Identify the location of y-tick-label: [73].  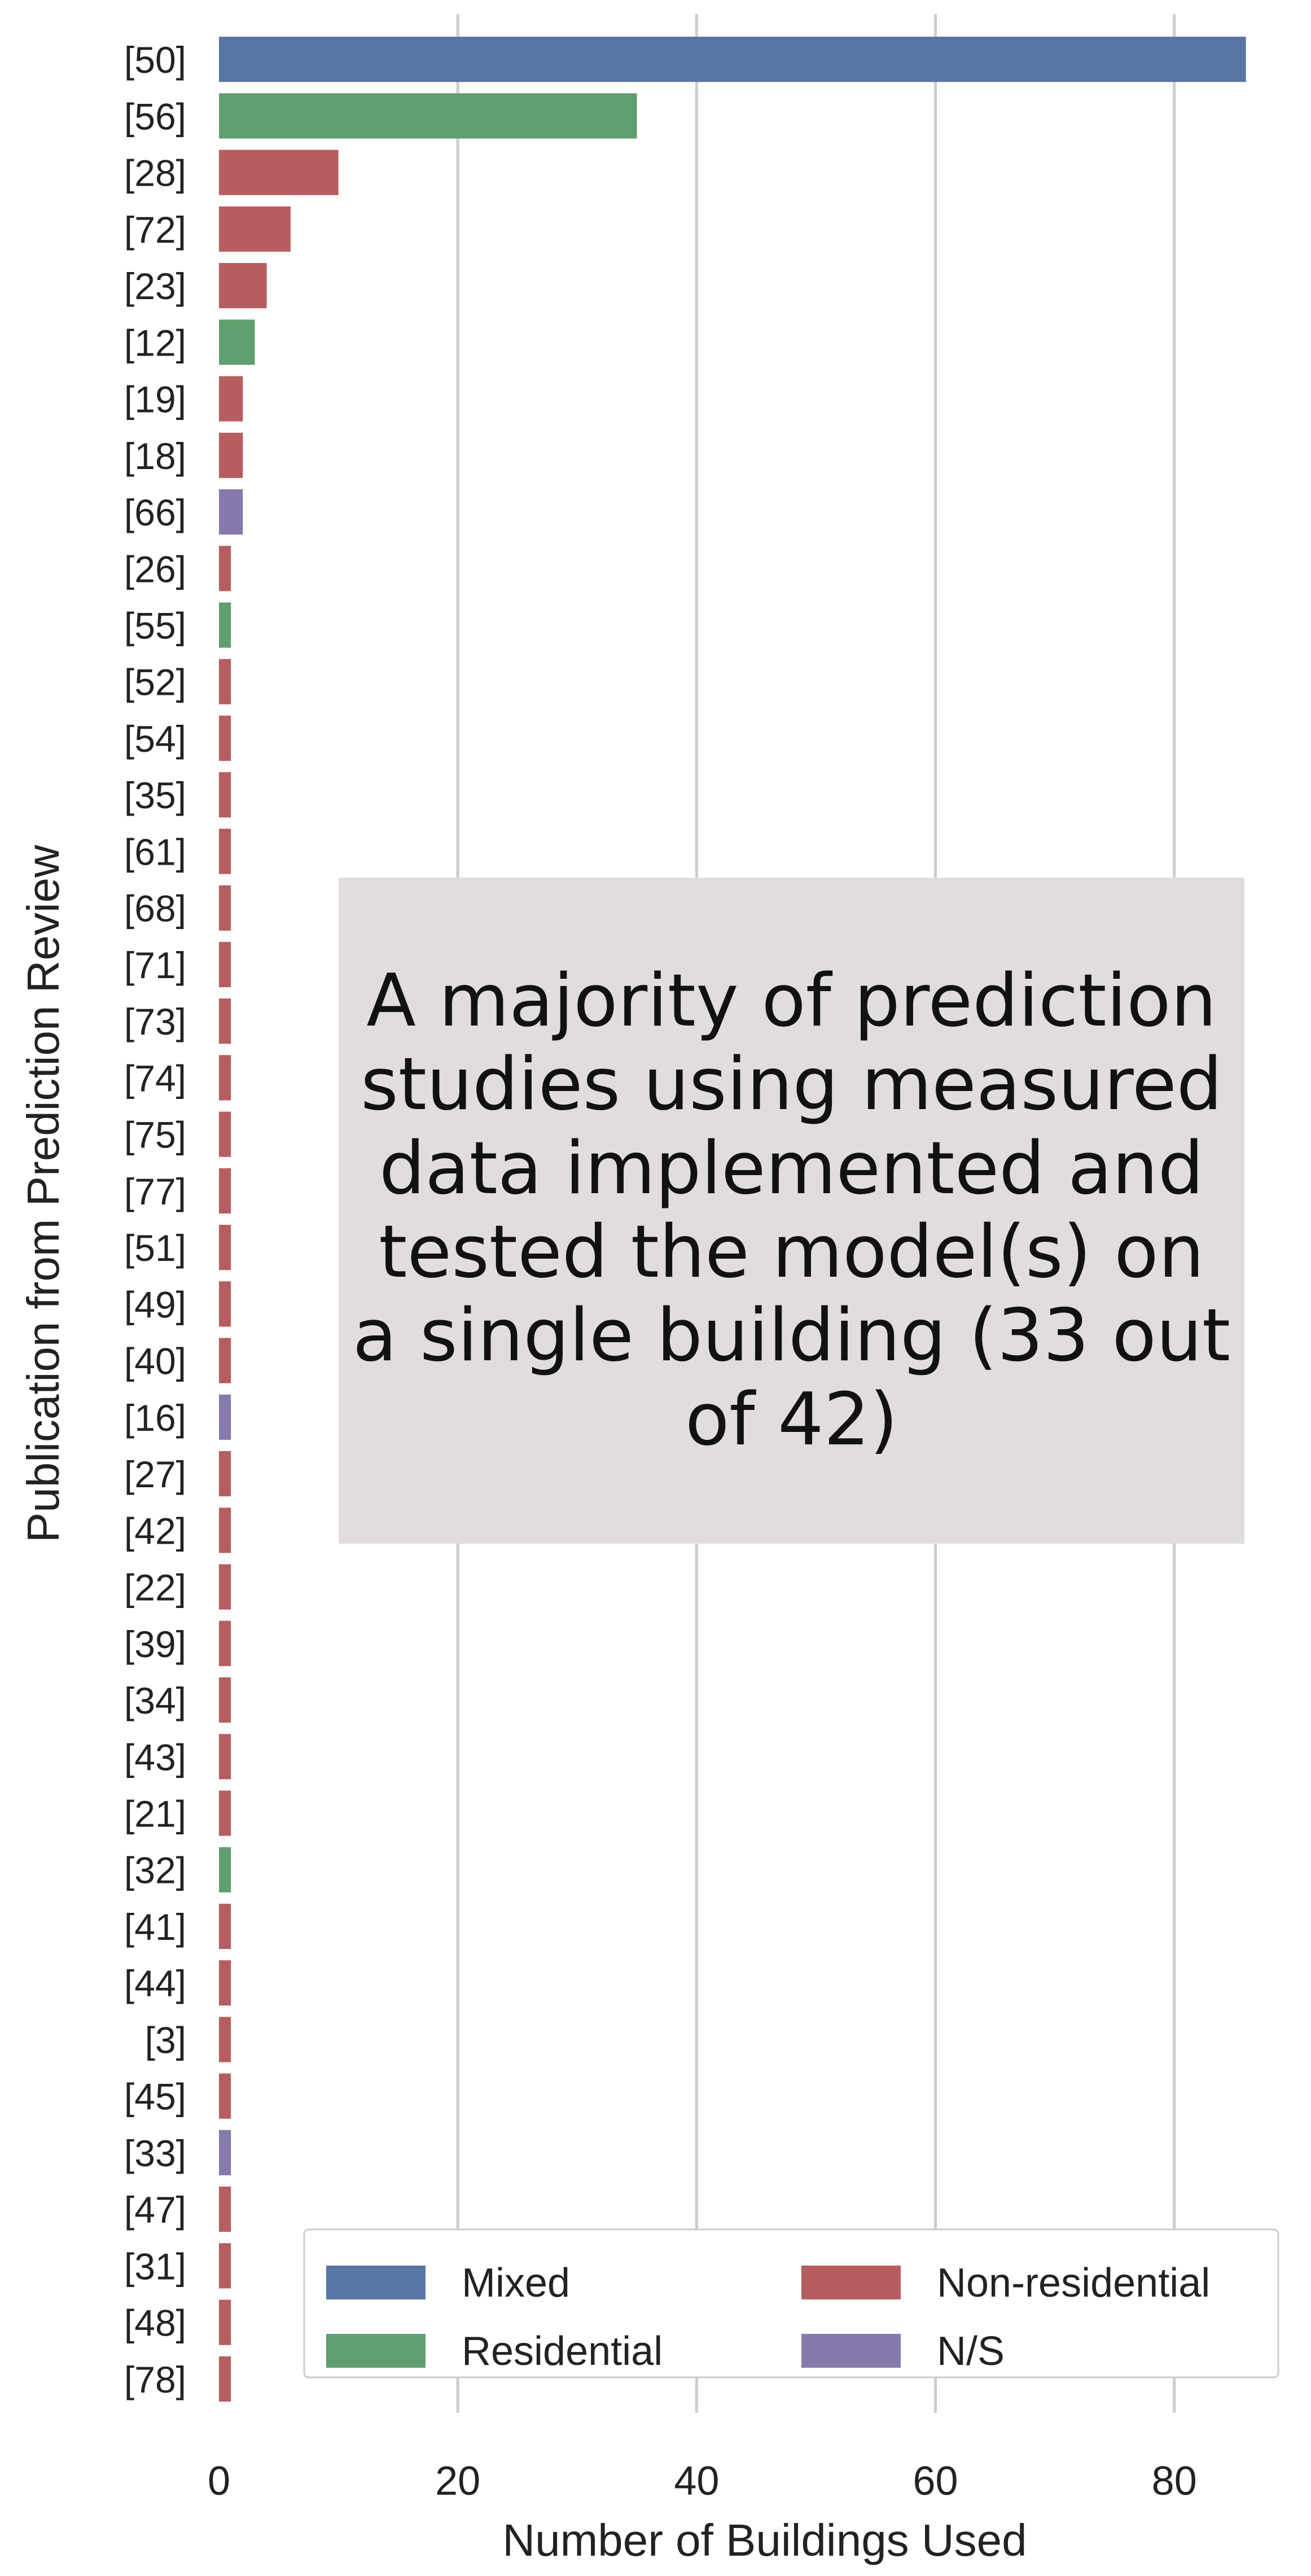
(155, 1021).